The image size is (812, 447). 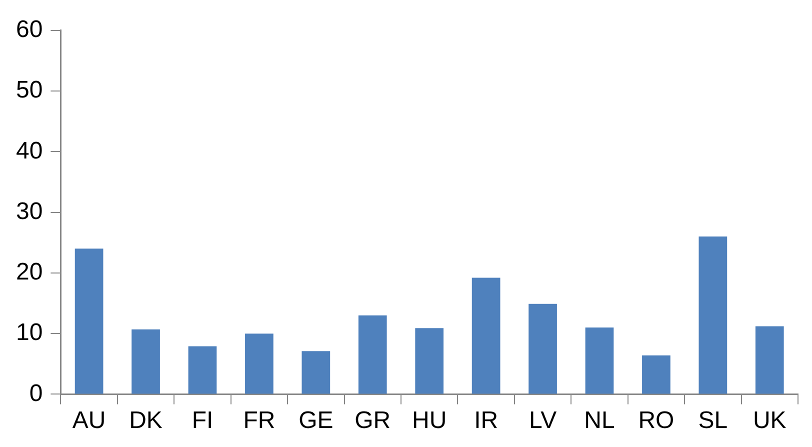 I want to click on x-tick-label: IR, so click(x=486, y=420).